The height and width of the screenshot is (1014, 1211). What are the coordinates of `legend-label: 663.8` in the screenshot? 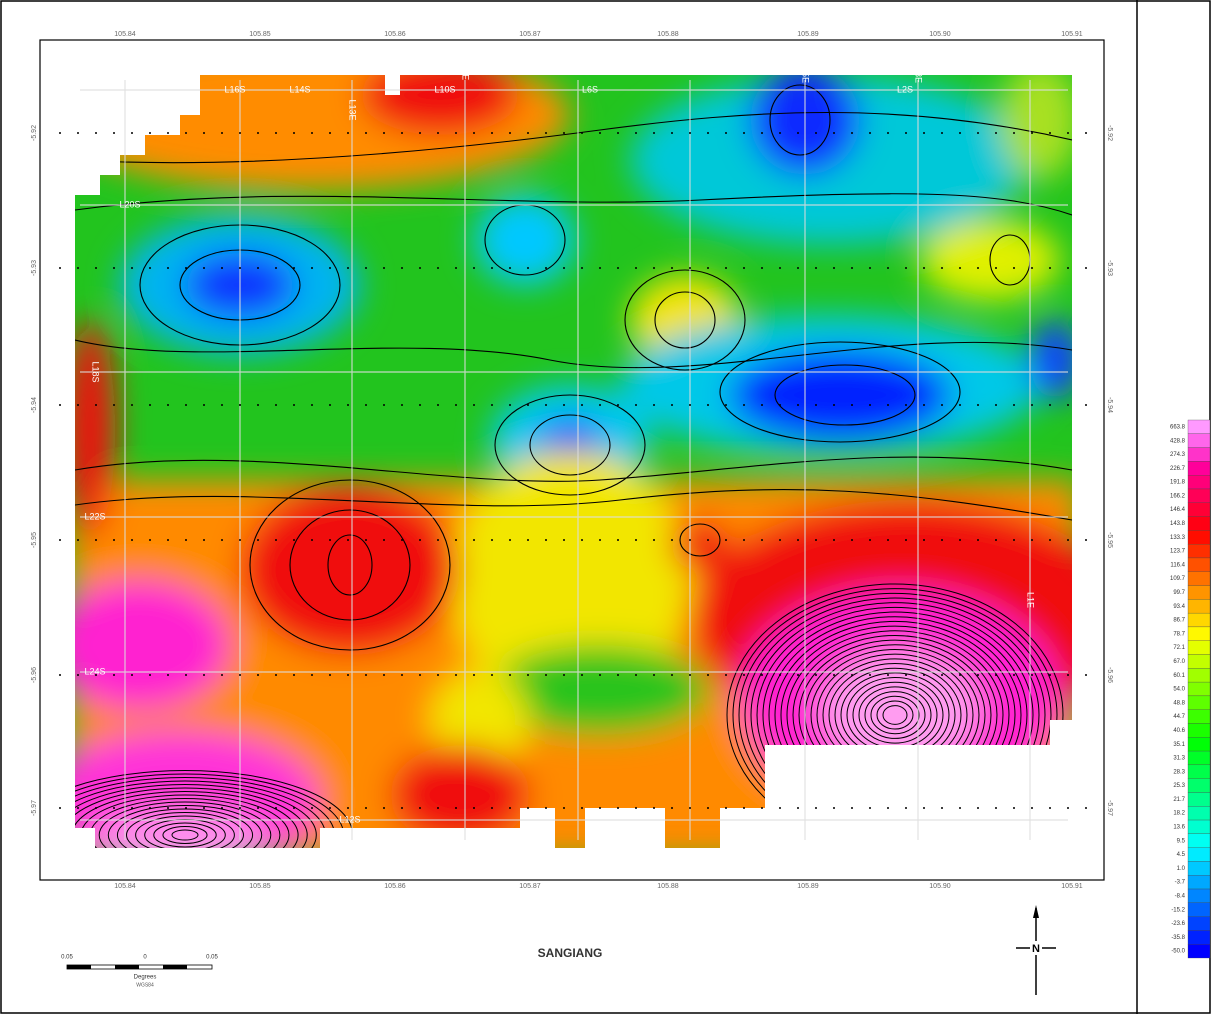 It's located at (1178, 427).